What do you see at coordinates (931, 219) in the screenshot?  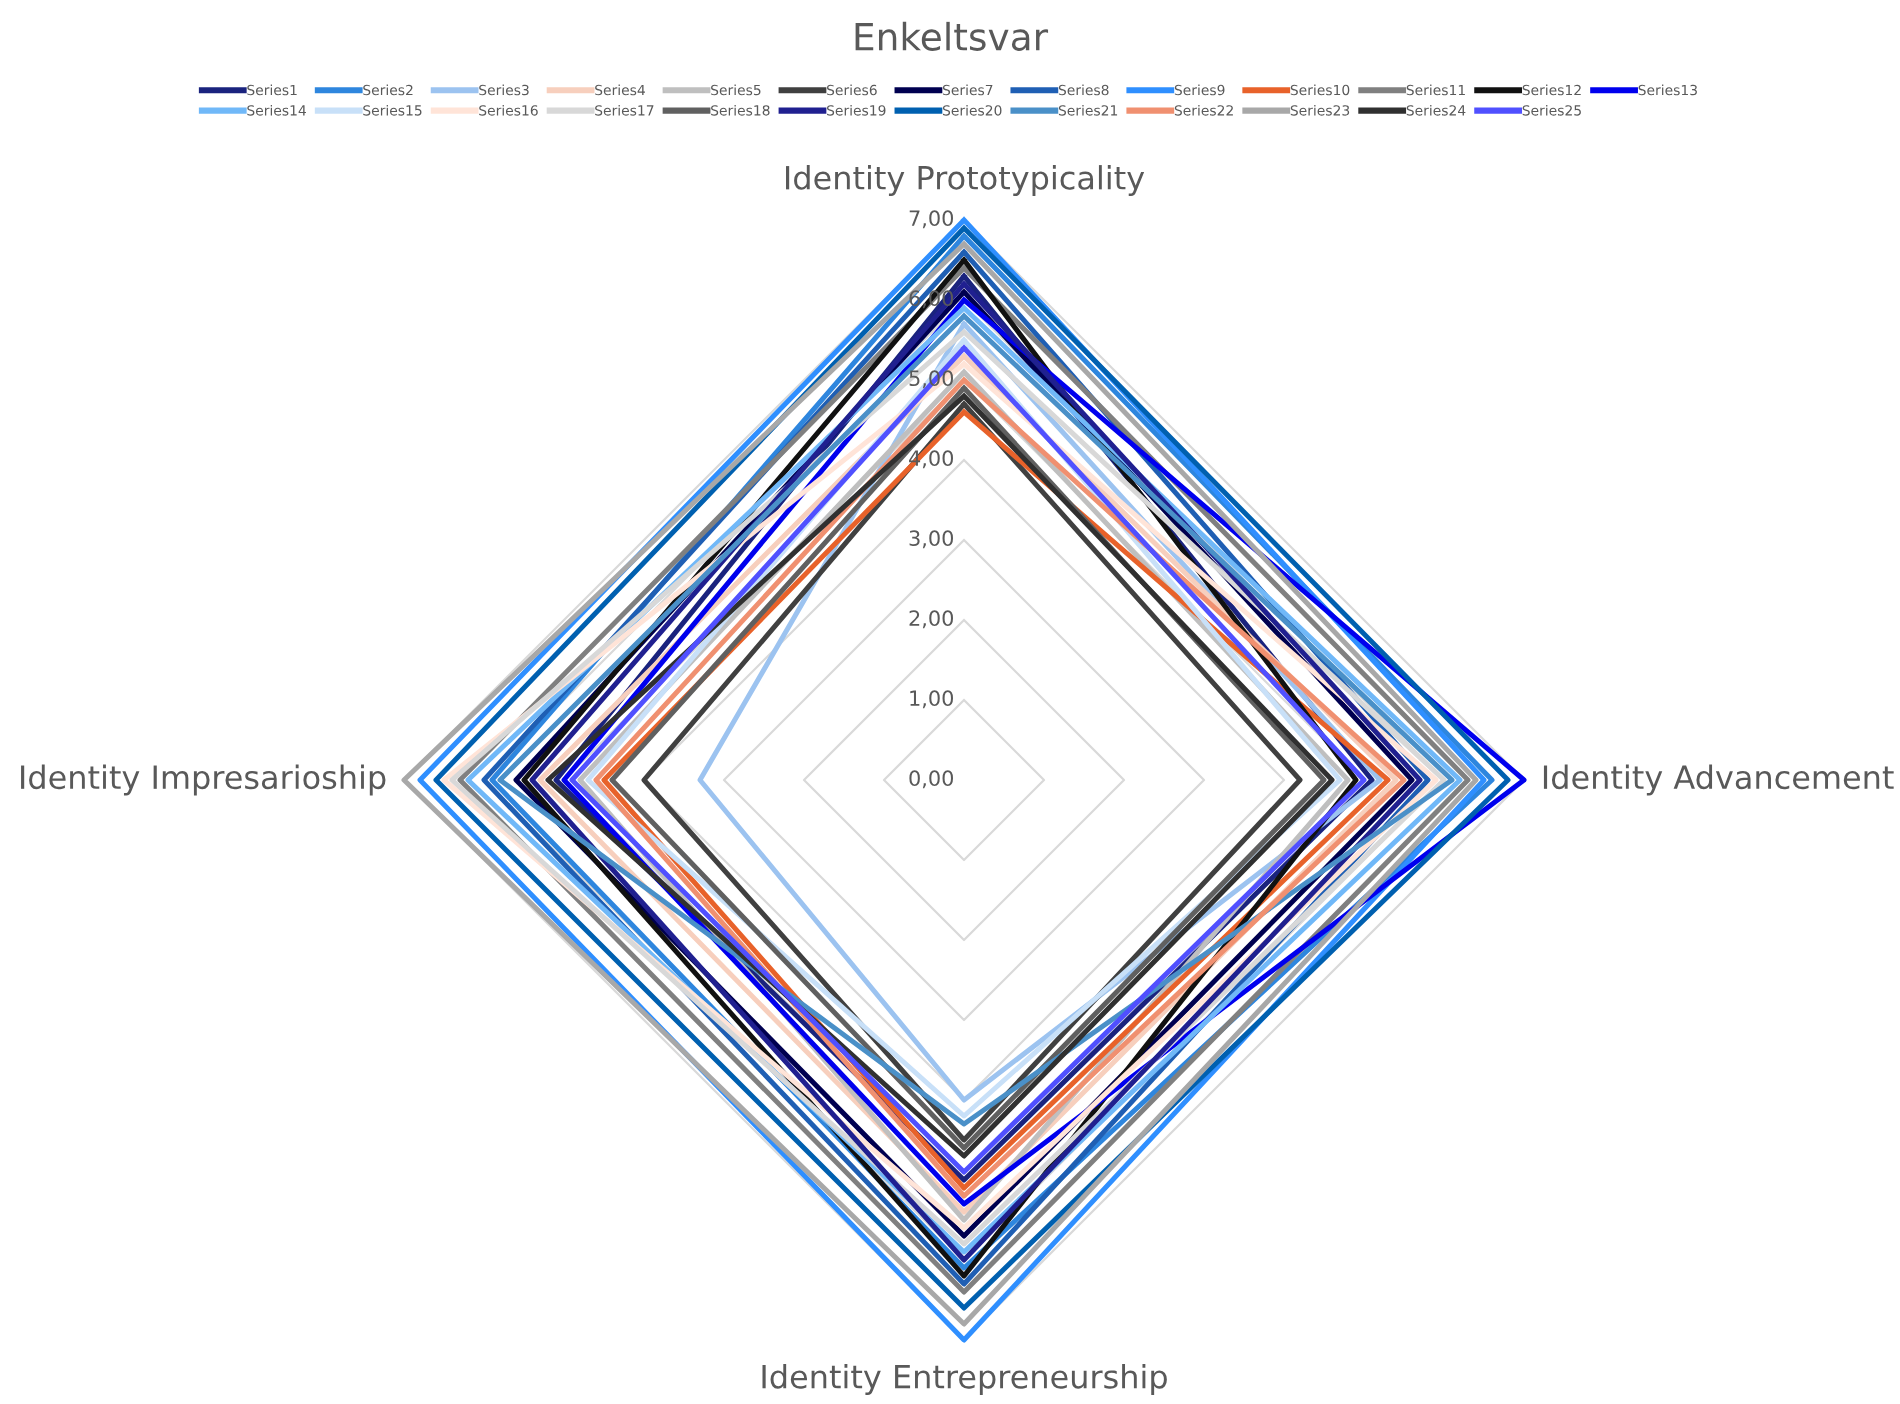 I see `y-tick-label: 7,00` at bounding box center [931, 219].